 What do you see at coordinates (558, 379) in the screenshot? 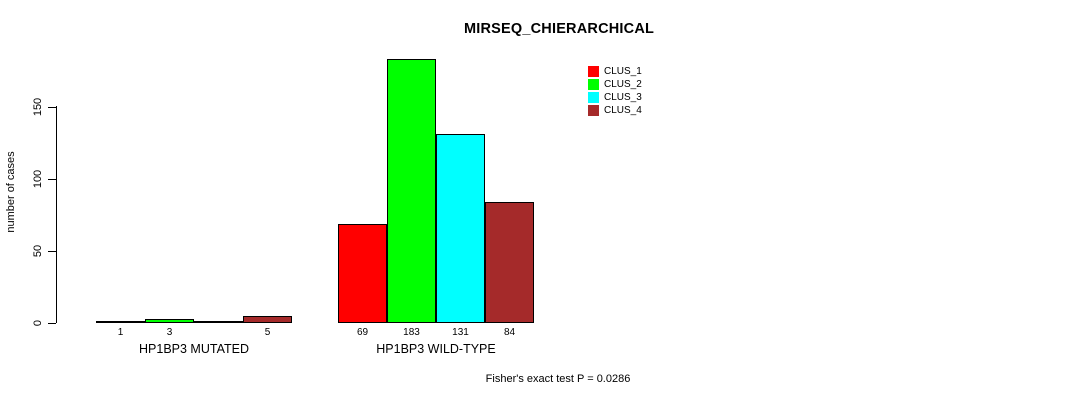
I see `fisher-test-note: Fisher's exact test P = 0.0286` at bounding box center [558, 379].